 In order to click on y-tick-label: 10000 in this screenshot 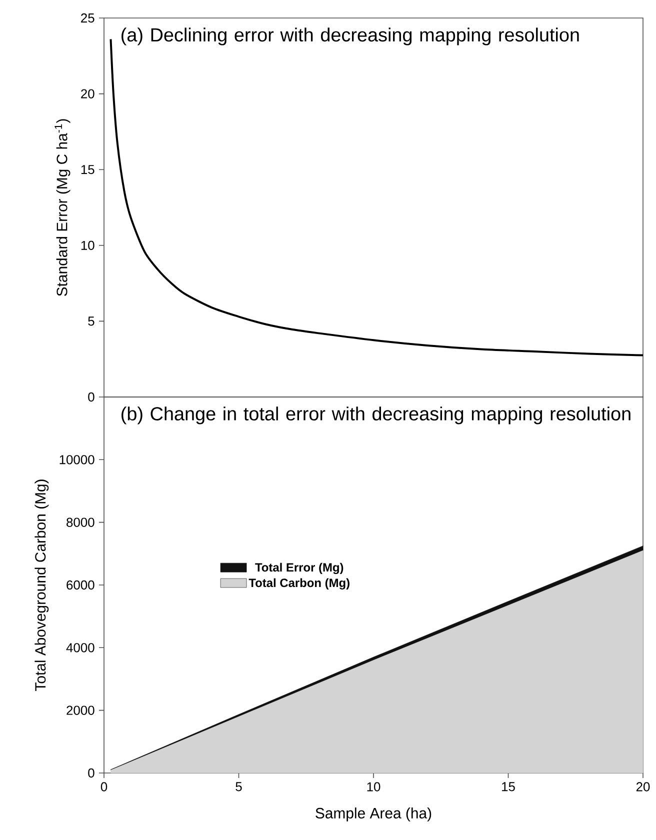, I will do `click(77, 459)`.